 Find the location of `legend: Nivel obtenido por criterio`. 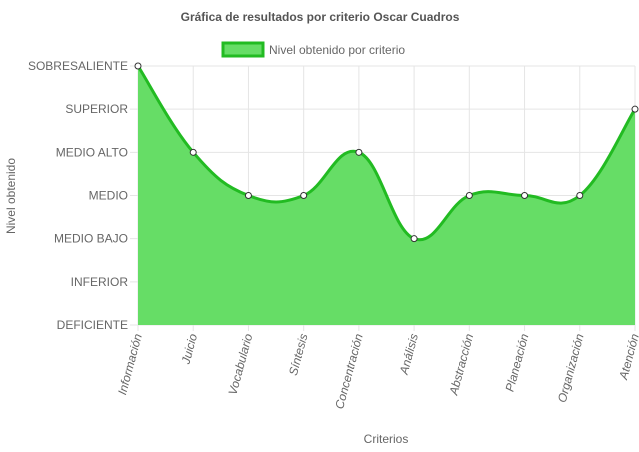

legend: Nivel obtenido por criterio is located at coordinates (313, 49).